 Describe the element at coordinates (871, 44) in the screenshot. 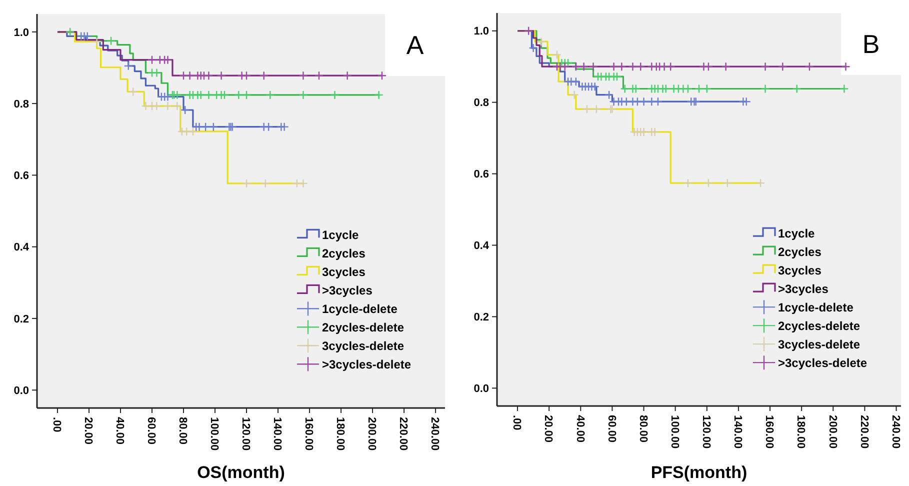

I see `annotation: B` at that location.